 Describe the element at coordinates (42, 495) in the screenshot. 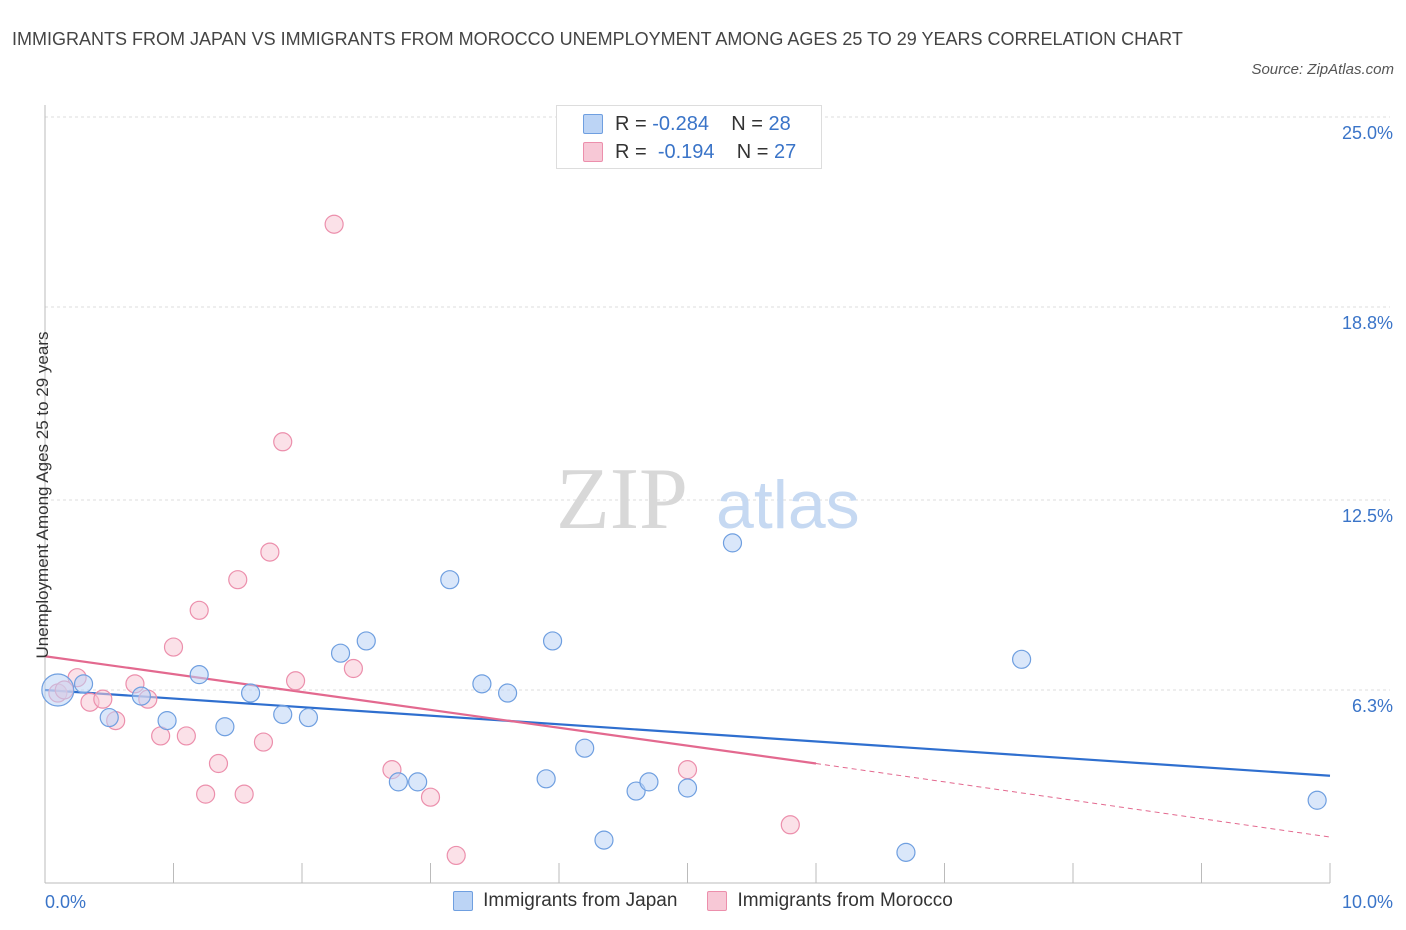

I see `y-axis-label: Unemployment Among Ages 25 to 29 years` at that location.